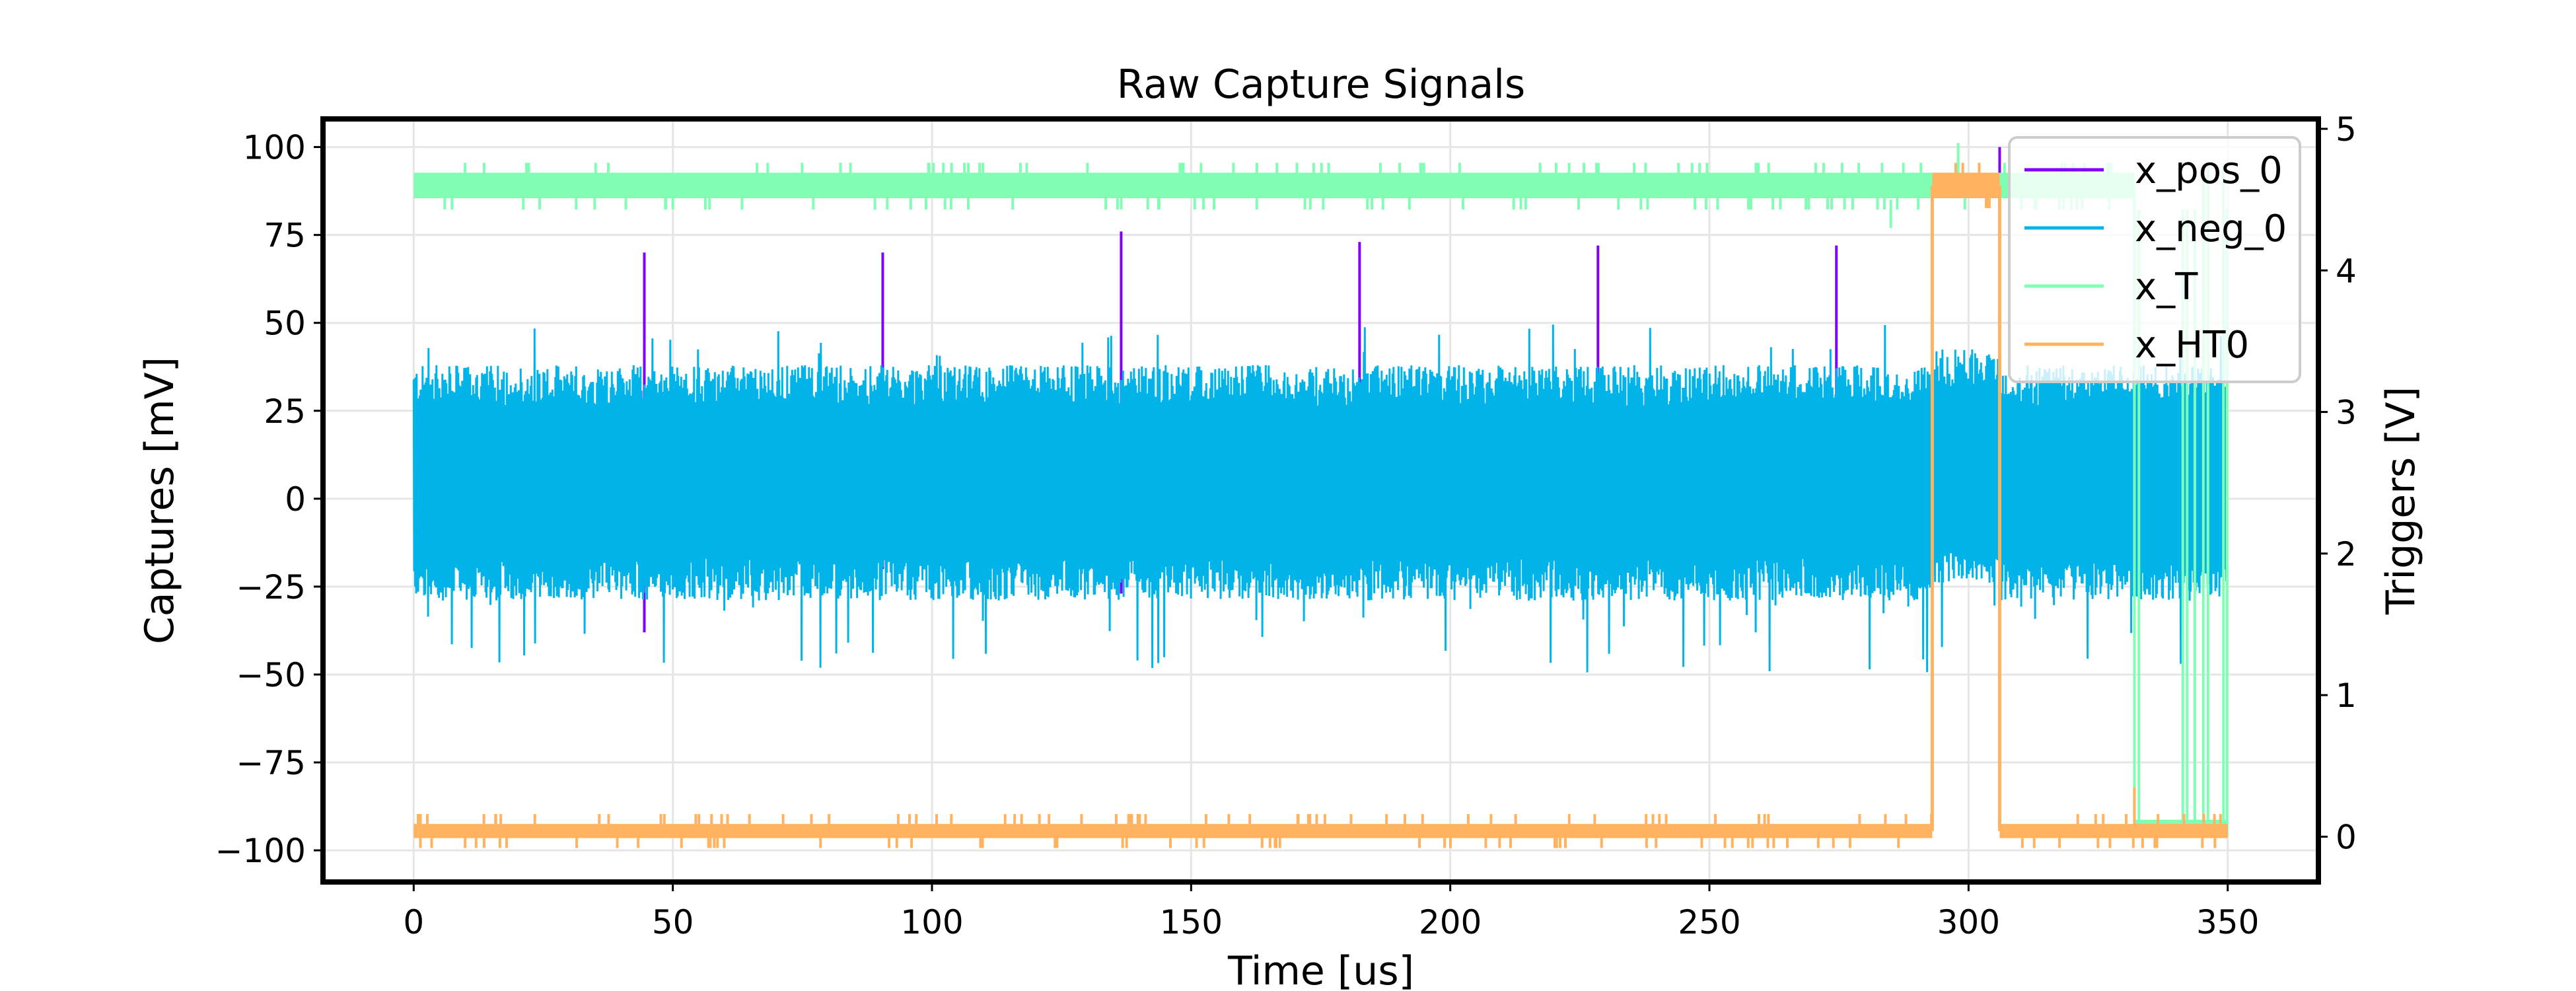  I want to click on y-tick-label: 0, so click(296, 499).